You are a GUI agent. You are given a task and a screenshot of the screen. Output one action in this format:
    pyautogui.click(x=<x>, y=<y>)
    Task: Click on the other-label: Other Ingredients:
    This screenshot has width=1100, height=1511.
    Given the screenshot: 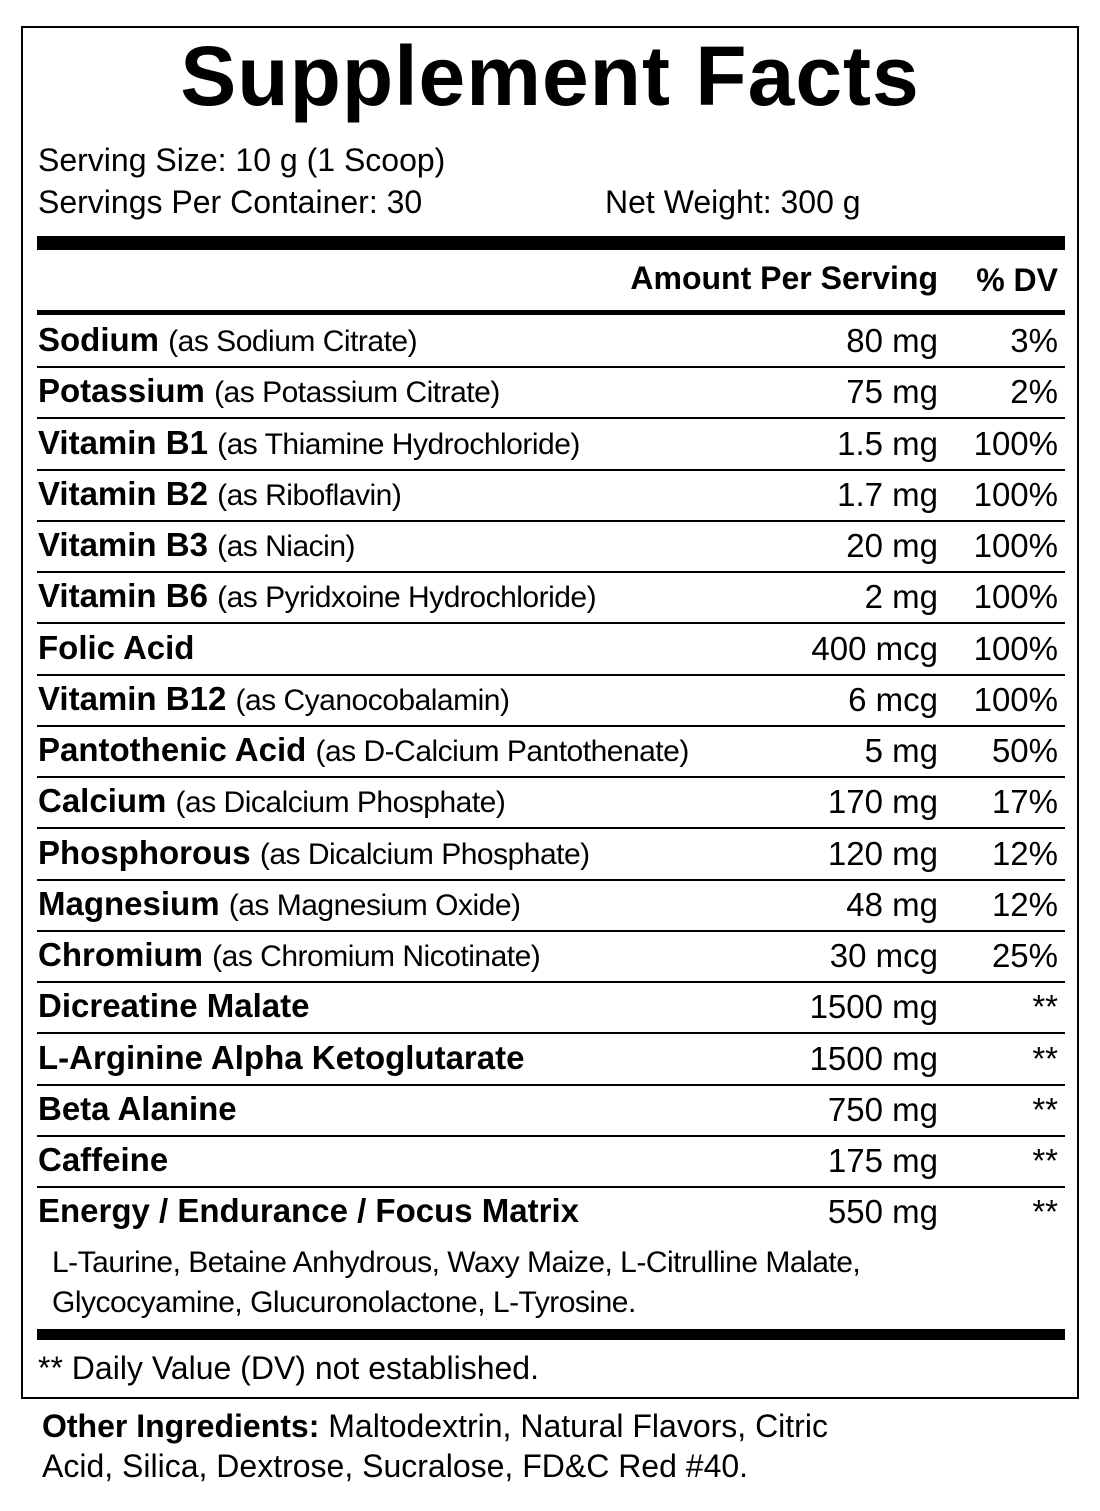 What is the action you would take?
    pyautogui.click(x=181, y=1426)
    